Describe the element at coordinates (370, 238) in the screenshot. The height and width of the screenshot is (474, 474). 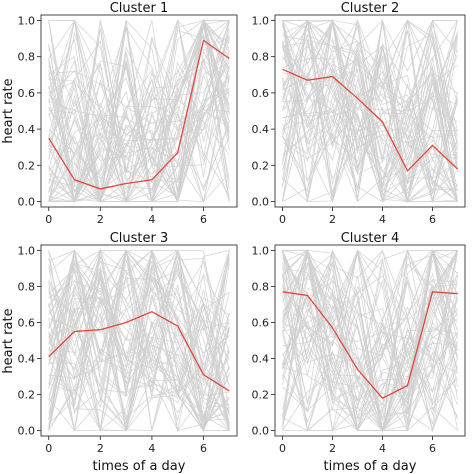
I see `panel-title: Cluster 4` at that location.